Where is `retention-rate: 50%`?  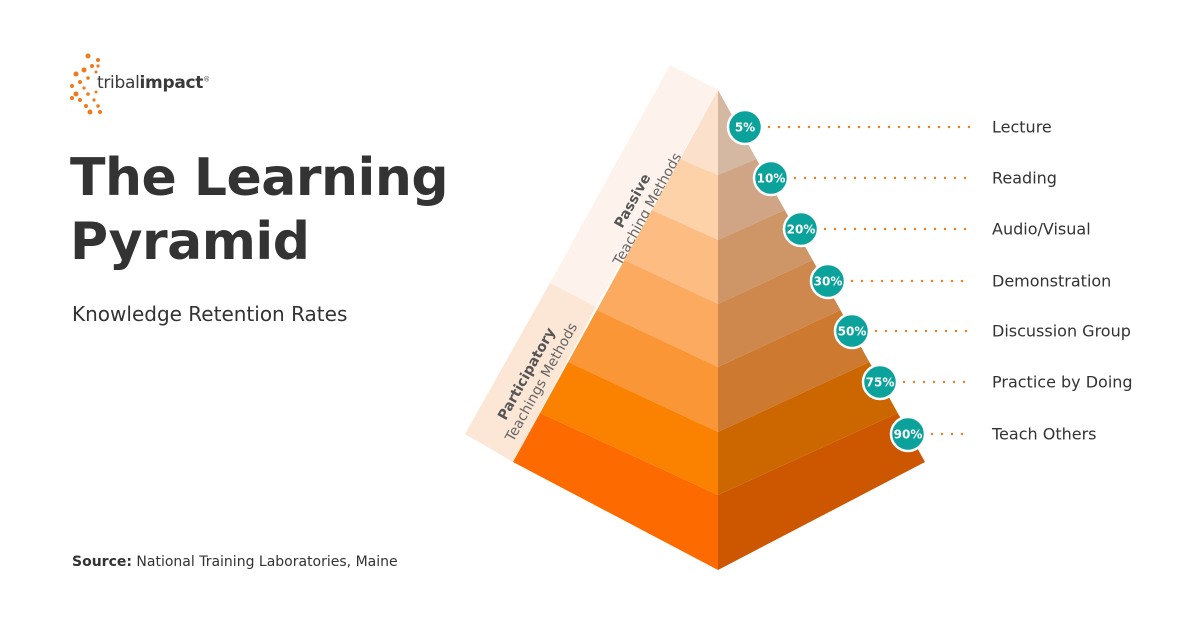 retention-rate: 50% is located at coordinates (852, 332).